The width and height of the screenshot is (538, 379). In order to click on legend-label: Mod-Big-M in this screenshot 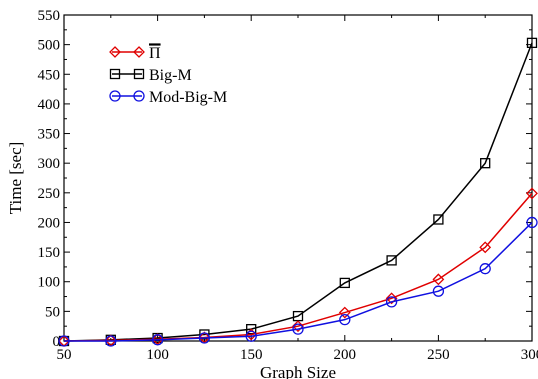, I will do `click(188, 97)`.